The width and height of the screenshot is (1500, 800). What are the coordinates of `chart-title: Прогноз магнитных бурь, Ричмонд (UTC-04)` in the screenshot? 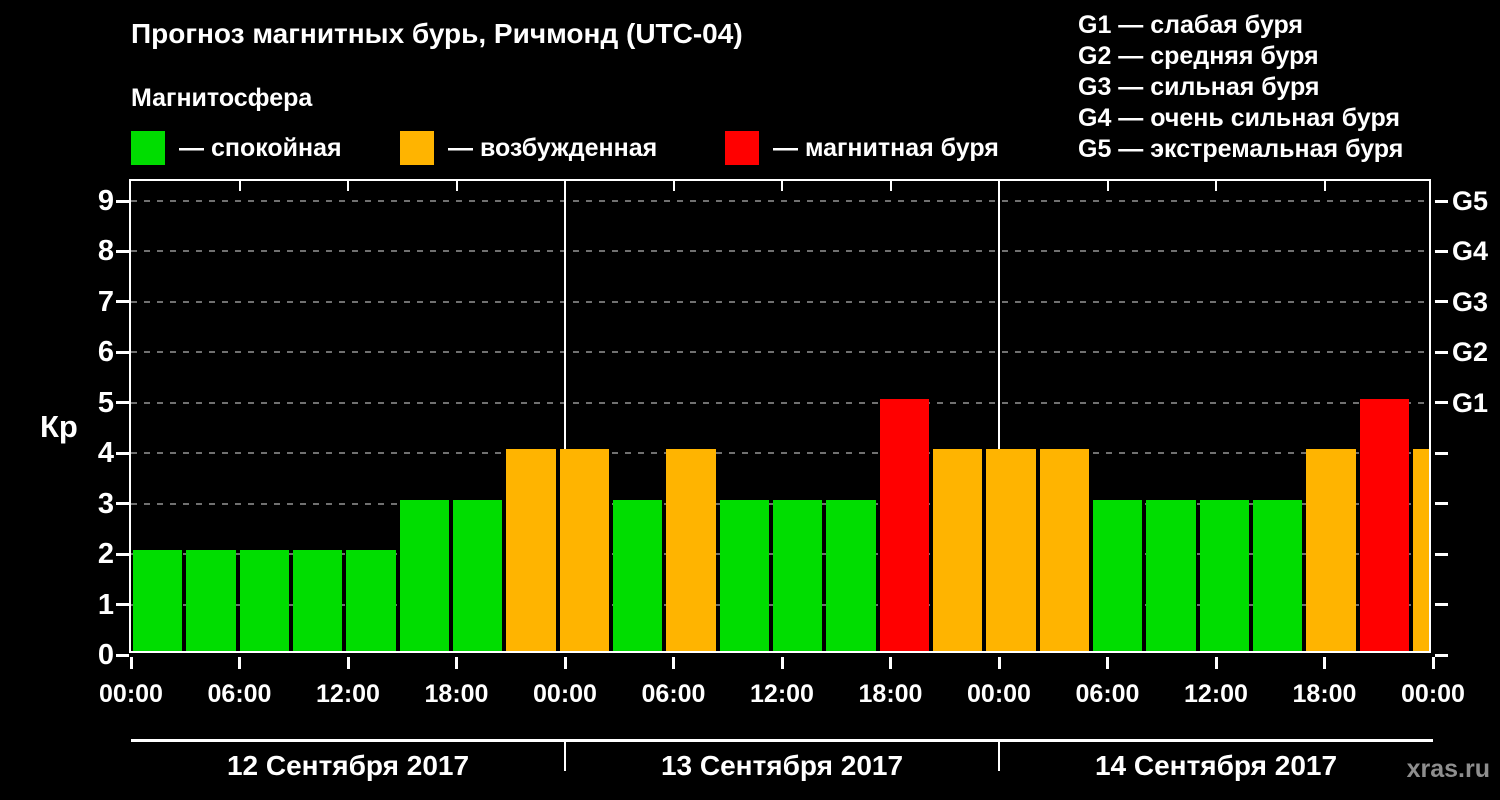 It's located at (437, 33).